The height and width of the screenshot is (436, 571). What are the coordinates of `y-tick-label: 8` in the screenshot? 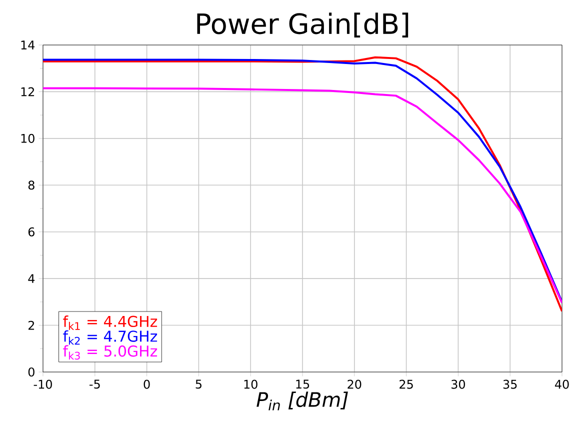 It's located at (31, 185).